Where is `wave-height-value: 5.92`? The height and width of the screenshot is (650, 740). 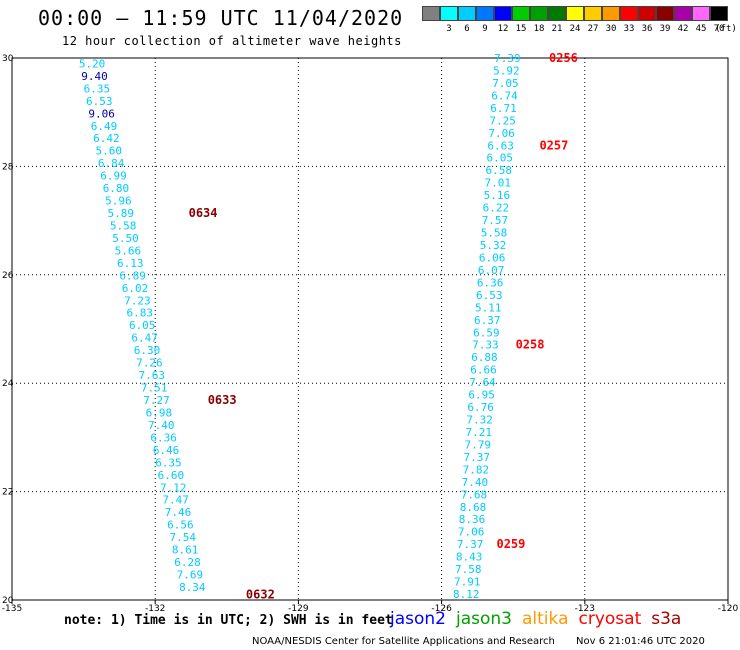
wave-height-value: 5.92 is located at coordinates (506, 70).